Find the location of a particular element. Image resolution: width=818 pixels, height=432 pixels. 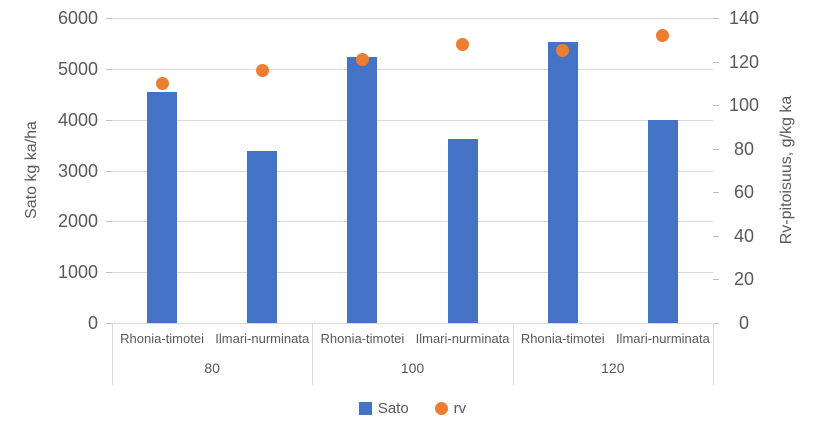

right-axis-tick-label: 80 is located at coordinates (744, 148).